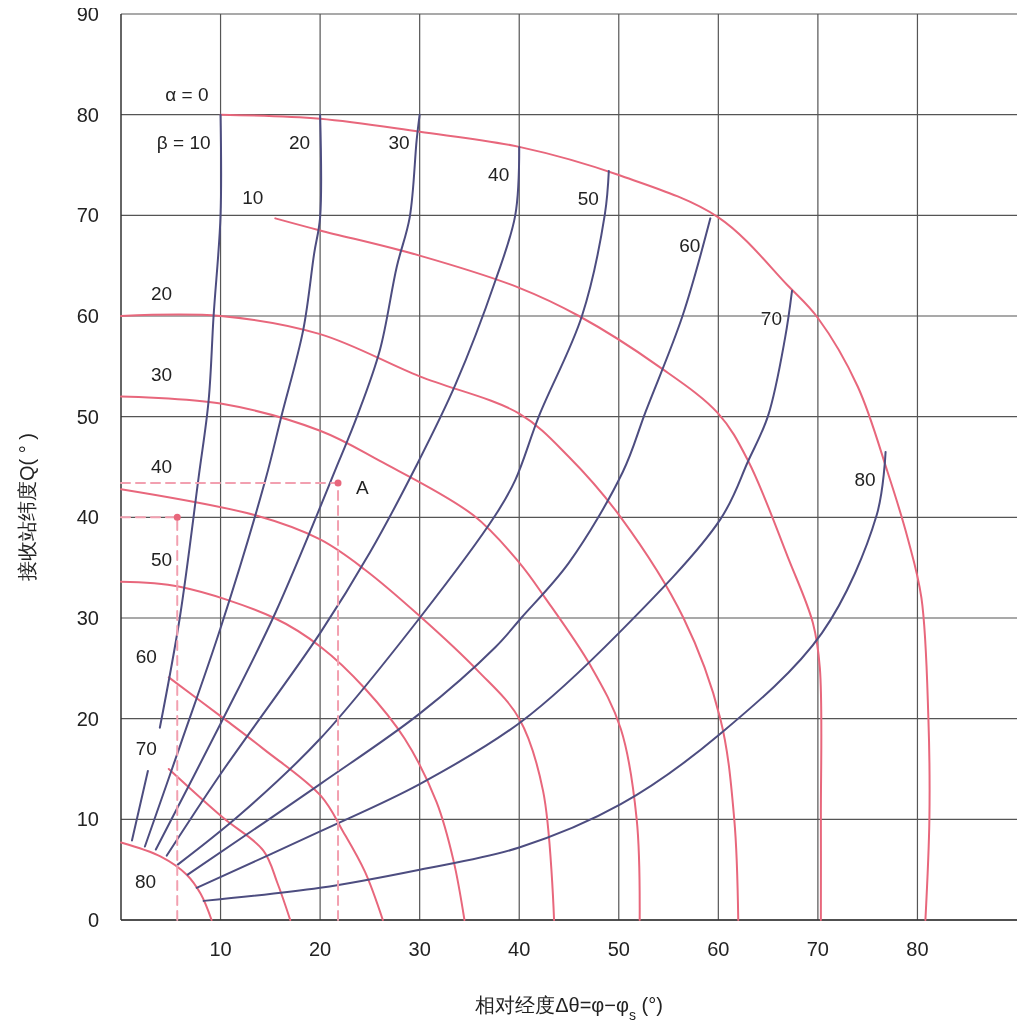 The image size is (1029, 1036). What do you see at coordinates (419, 949) in the screenshot?
I see `x-tick-label: 30` at bounding box center [419, 949].